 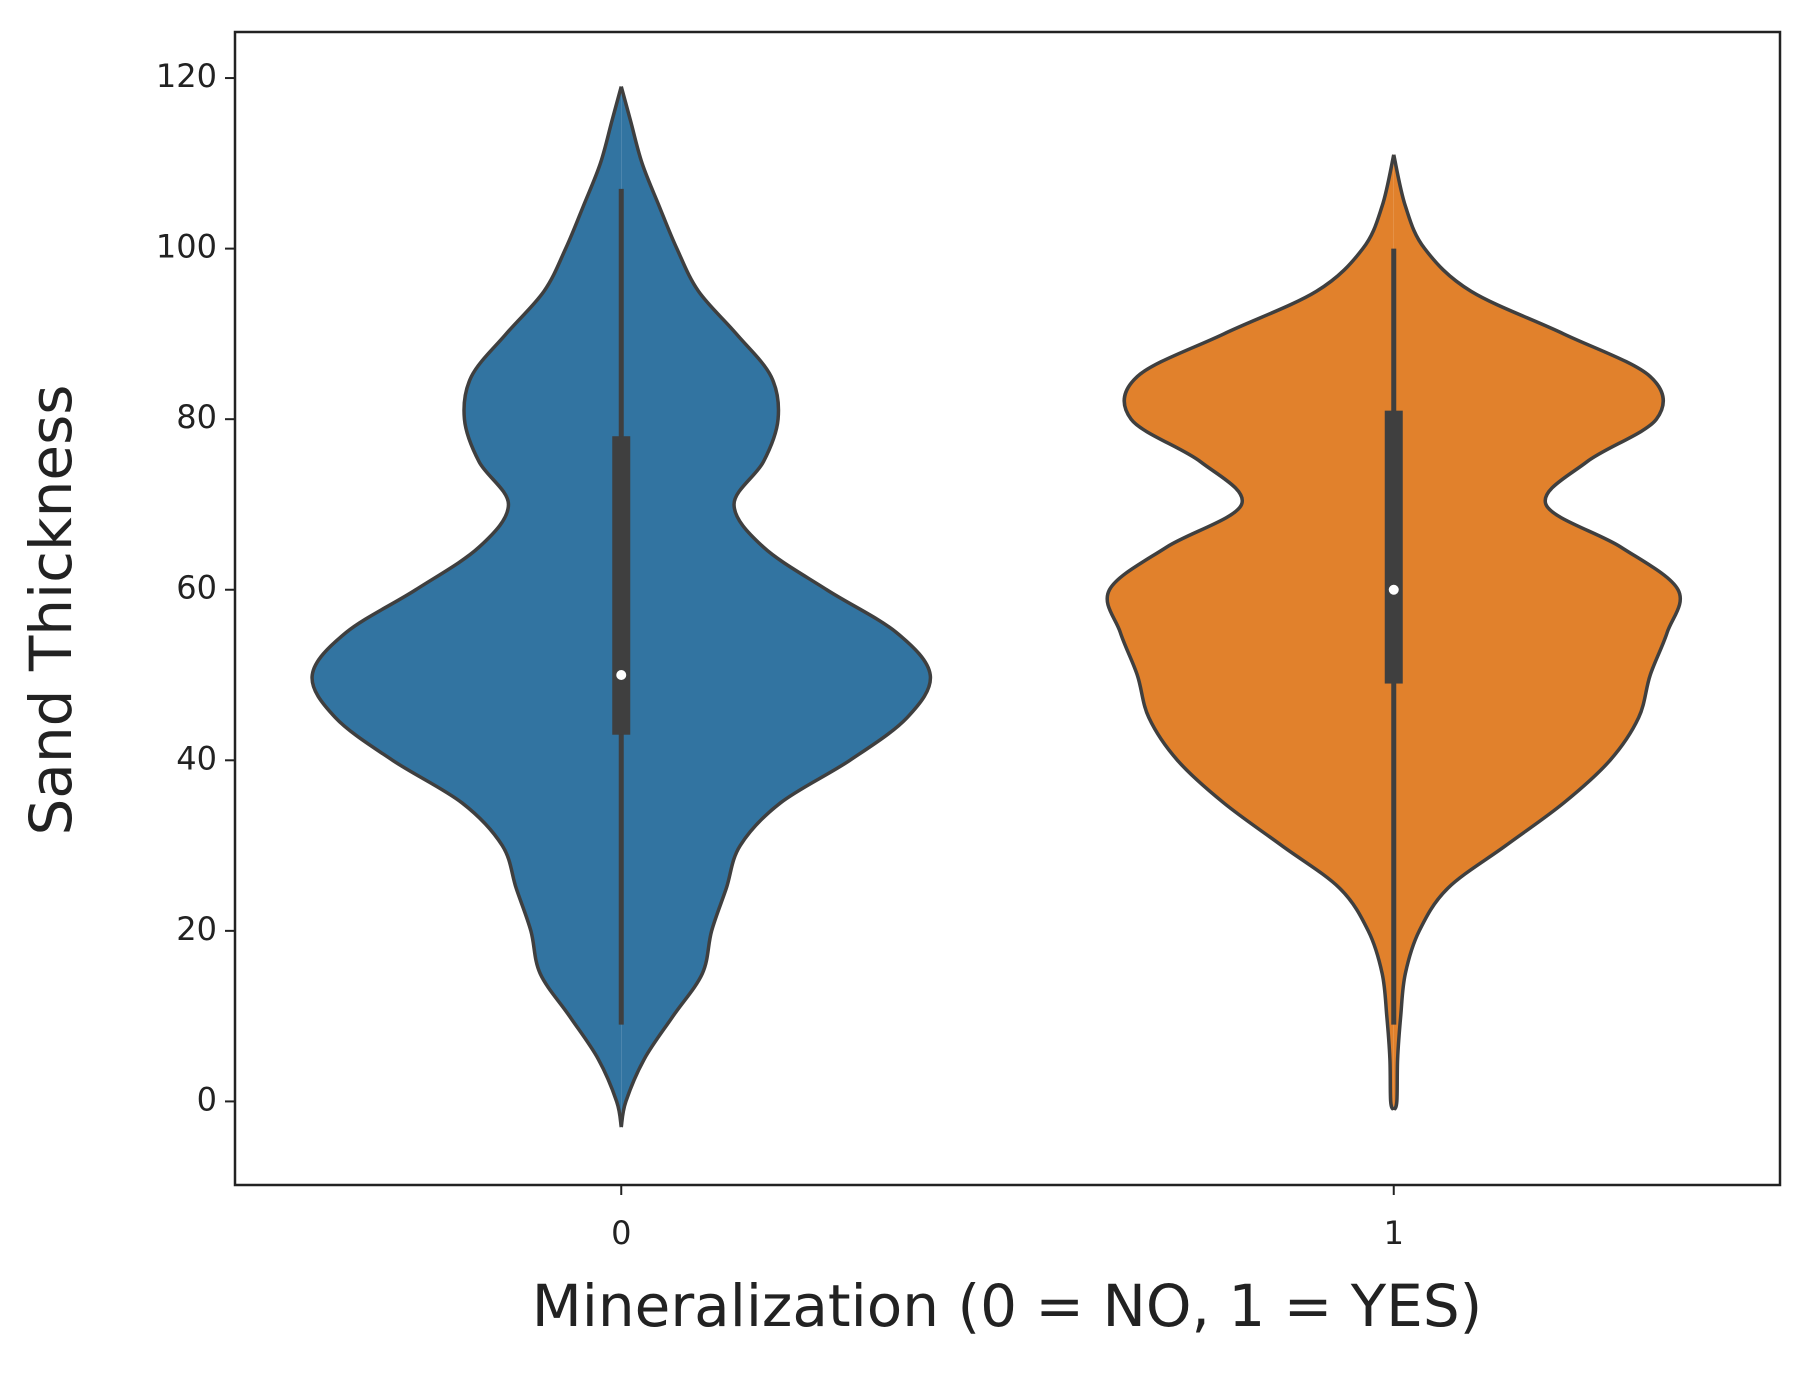 What do you see at coordinates (186, 76) in the screenshot?
I see `y-tick-label: 120` at bounding box center [186, 76].